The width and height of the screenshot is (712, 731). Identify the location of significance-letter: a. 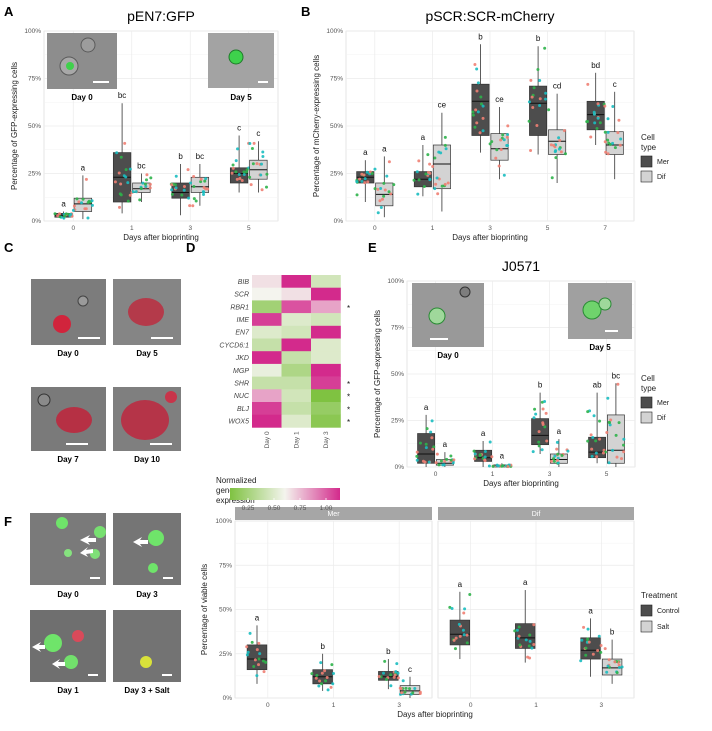
(426, 407).